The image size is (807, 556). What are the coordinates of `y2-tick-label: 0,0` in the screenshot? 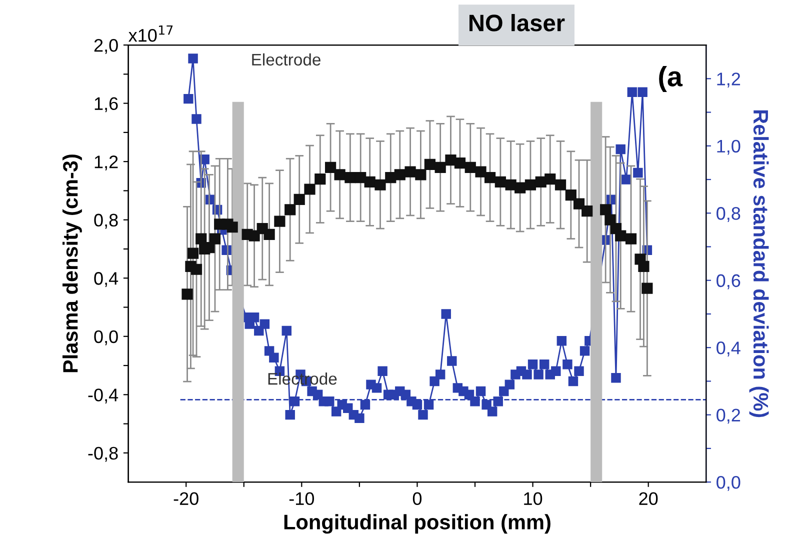 It's located at (728, 483).